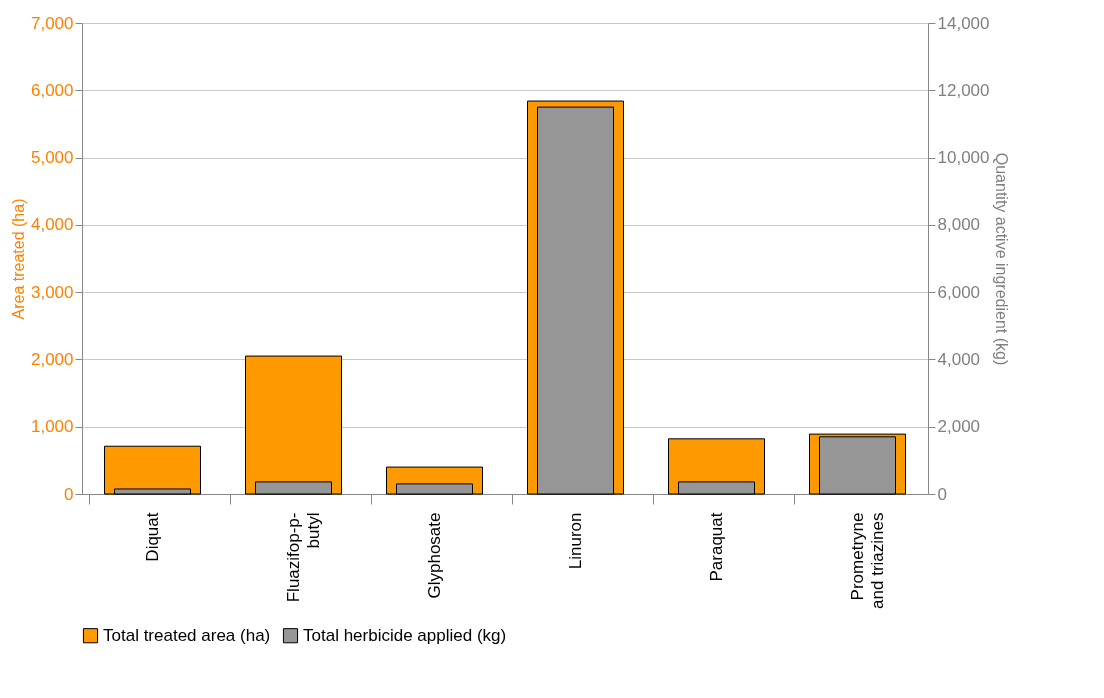  What do you see at coordinates (52, 359) in the screenshot?
I see `y-tick-label: 2,000` at bounding box center [52, 359].